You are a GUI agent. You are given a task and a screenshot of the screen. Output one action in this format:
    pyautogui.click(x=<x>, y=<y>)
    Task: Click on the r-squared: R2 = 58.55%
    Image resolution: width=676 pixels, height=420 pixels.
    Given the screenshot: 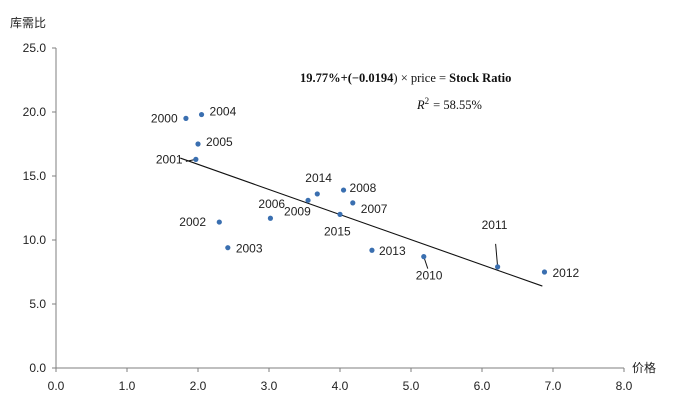 What is the action you would take?
    pyautogui.click(x=449, y=104)
    